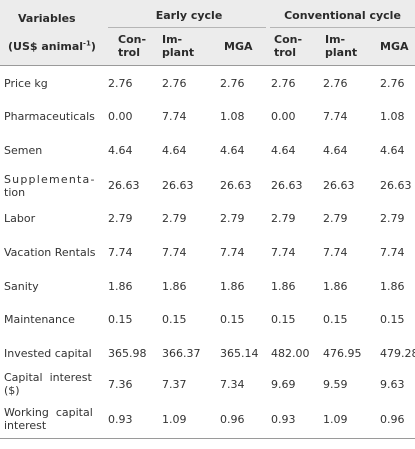  I want to click on row-label: Semen, so click(23, 150).